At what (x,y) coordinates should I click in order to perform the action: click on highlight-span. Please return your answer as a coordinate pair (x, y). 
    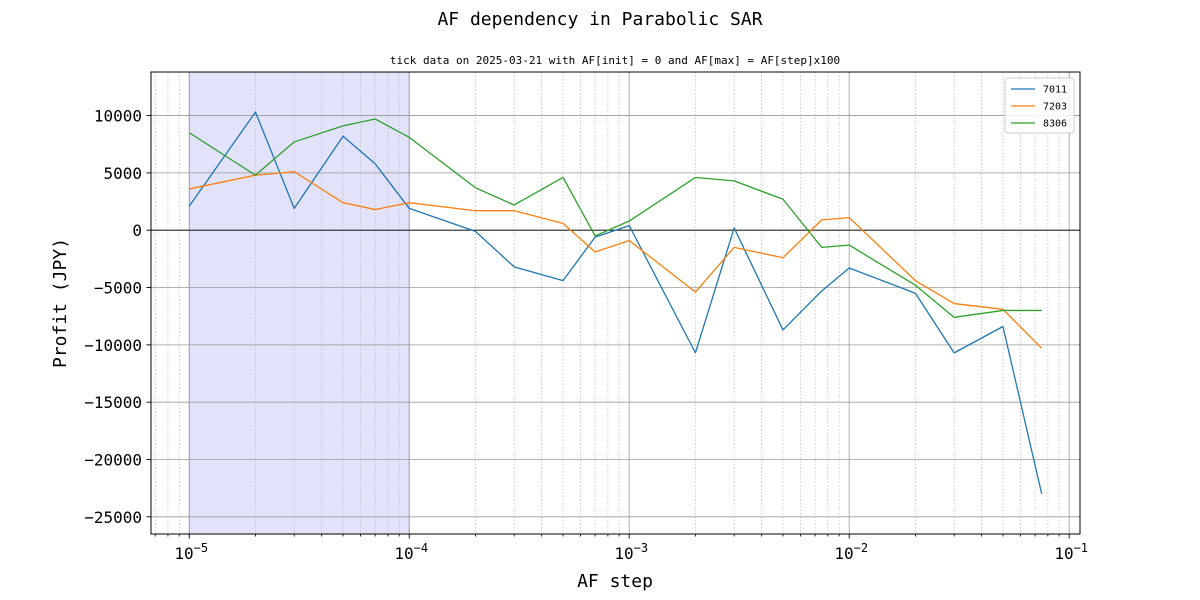
    Looking at the image, I should click on (299, 303).